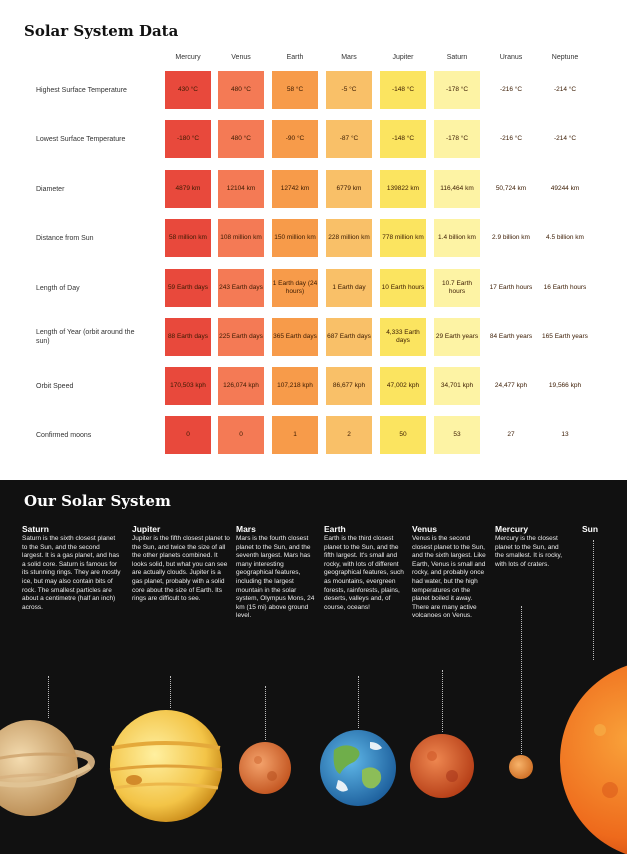  I want to click on planet-name-saturn: Saturn, so click(35, 529).